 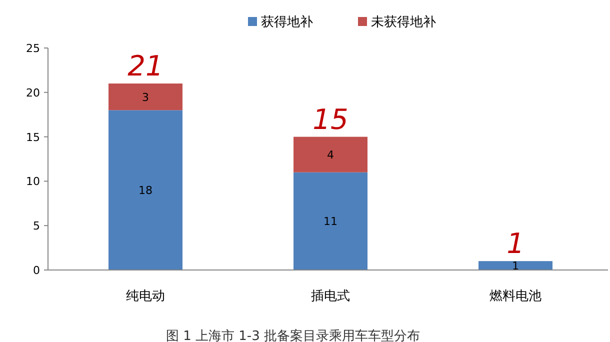 I want to click on text: 图 1 上海市 1-3 批备案目录乘用车车型分布, so click(x=293, y=335).